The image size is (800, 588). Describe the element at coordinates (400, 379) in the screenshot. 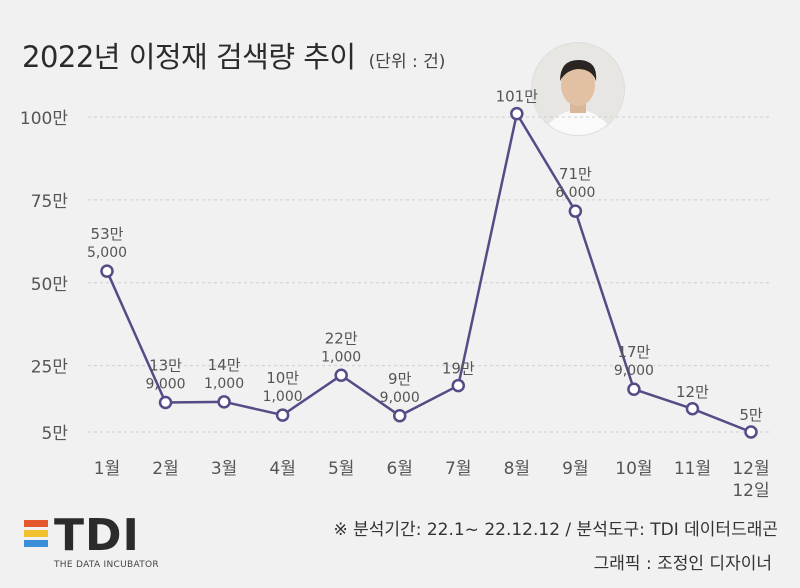

I see `data-label-value: 9만` at that location.